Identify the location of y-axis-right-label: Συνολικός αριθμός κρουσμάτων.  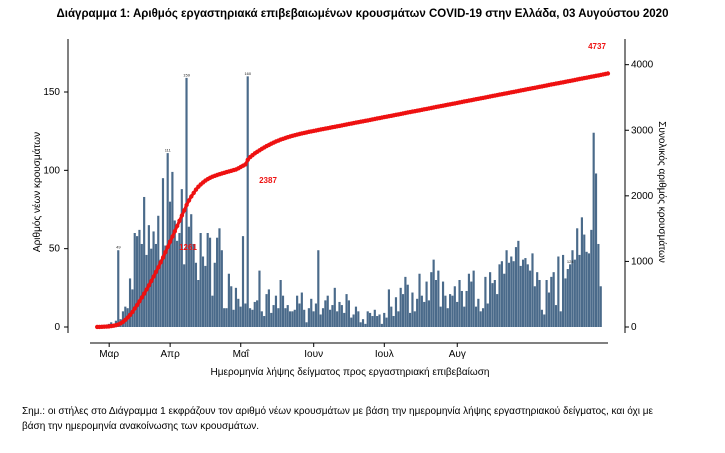
(662, 192).